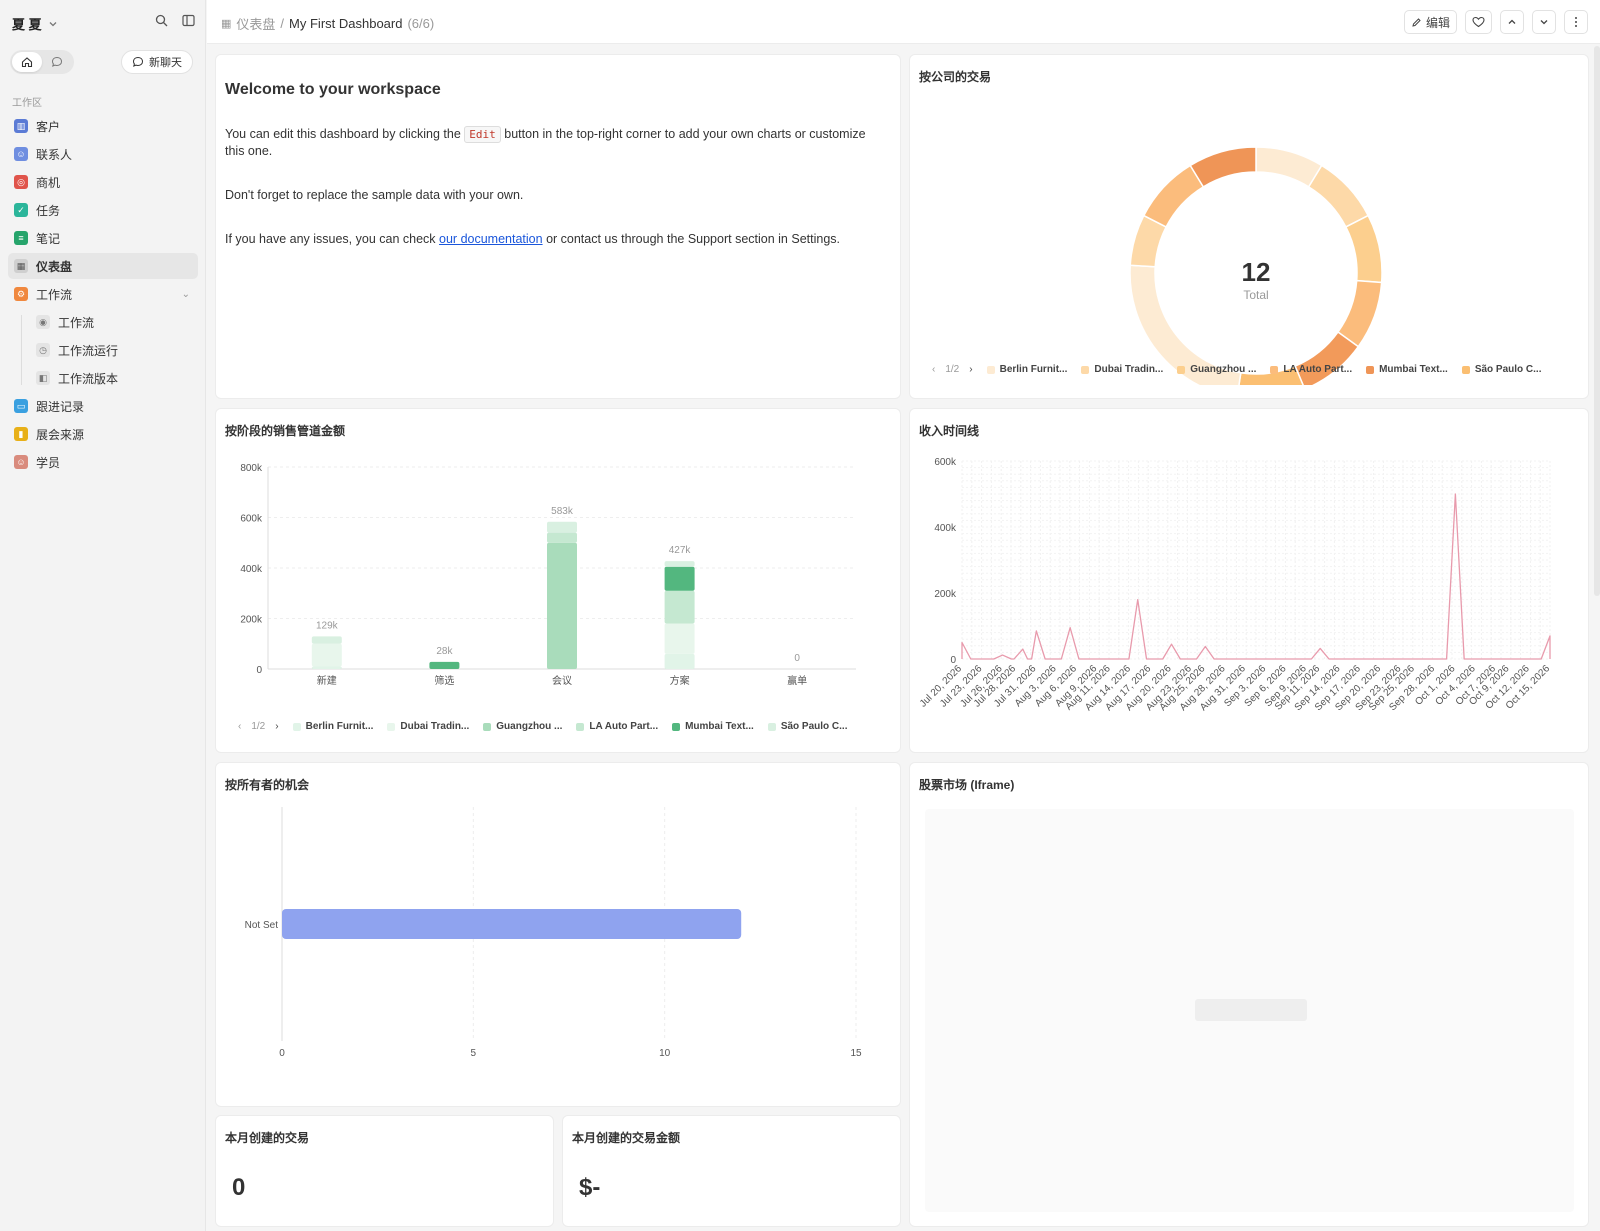 The width and height of the screenshot is (1600, 1231). I want to click on documentation-link: our documentation, so click(491, 239).